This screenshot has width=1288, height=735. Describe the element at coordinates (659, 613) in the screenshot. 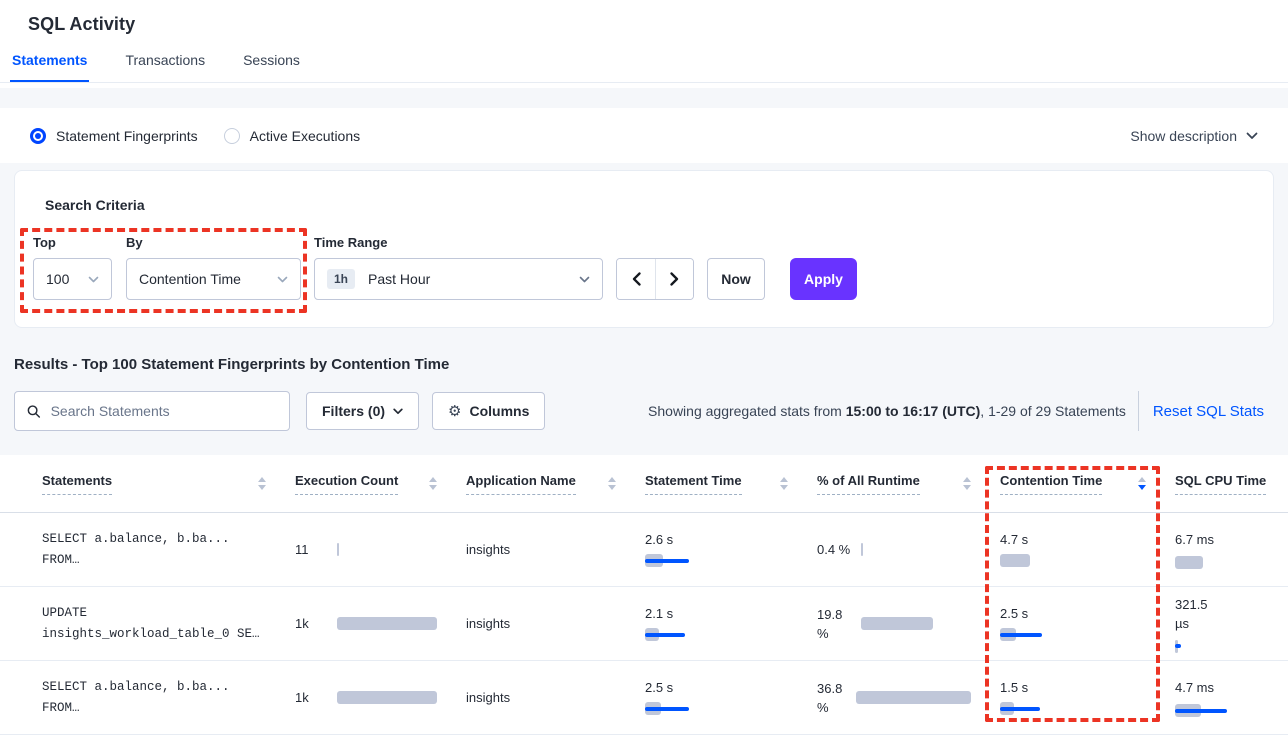

I see `statement-time-value: 2.1 s` at that location.